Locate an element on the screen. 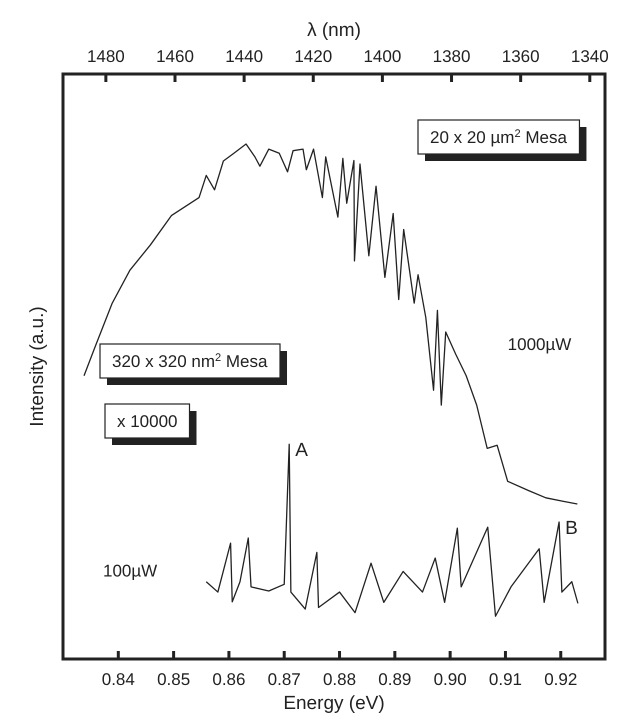 Image resolution: width=635 pixels, height=722 pixels. annotation: A is located at coordinates (301, 451).